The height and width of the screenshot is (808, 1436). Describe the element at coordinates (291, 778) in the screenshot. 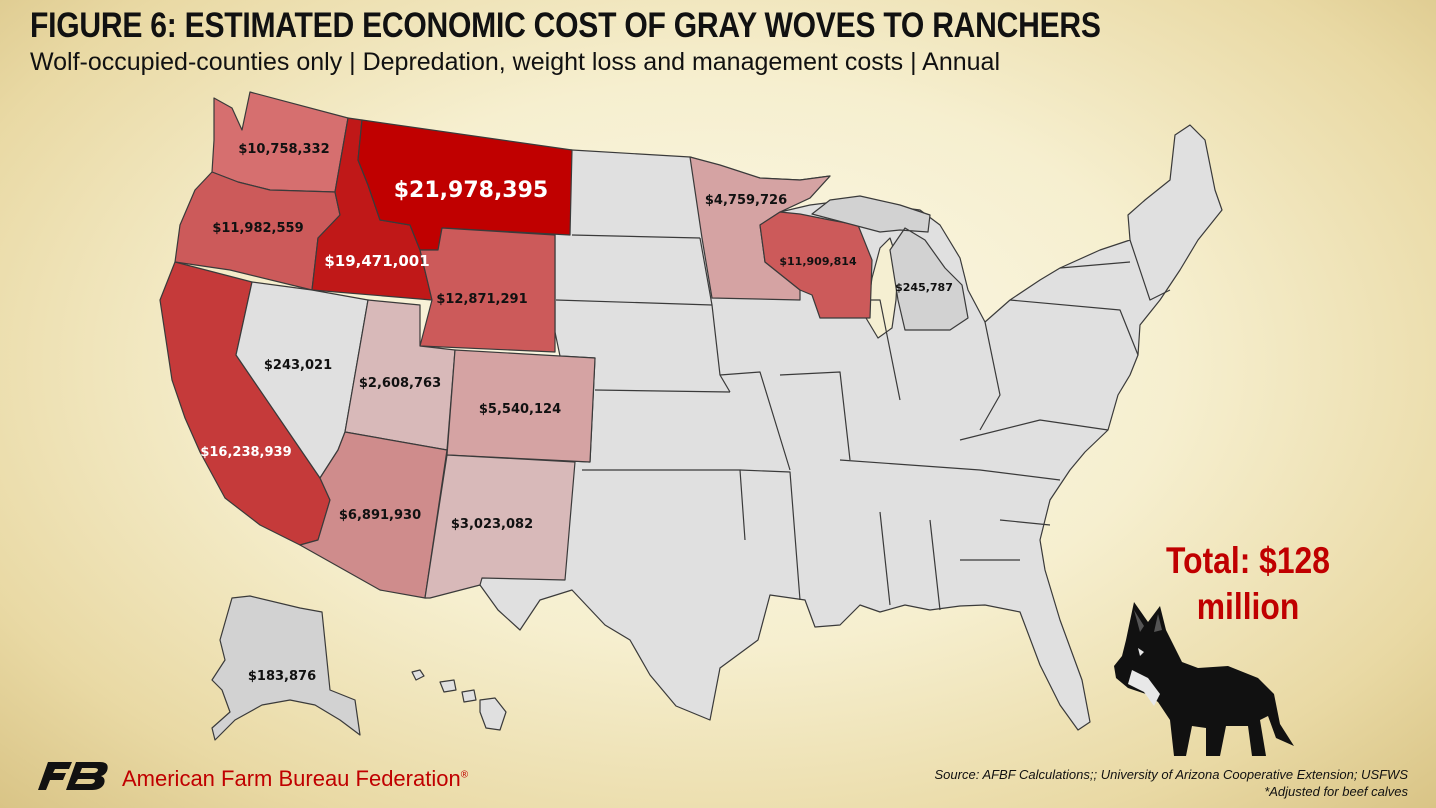

I see `org-name-text: American Farm Bureau Federation` at that location.